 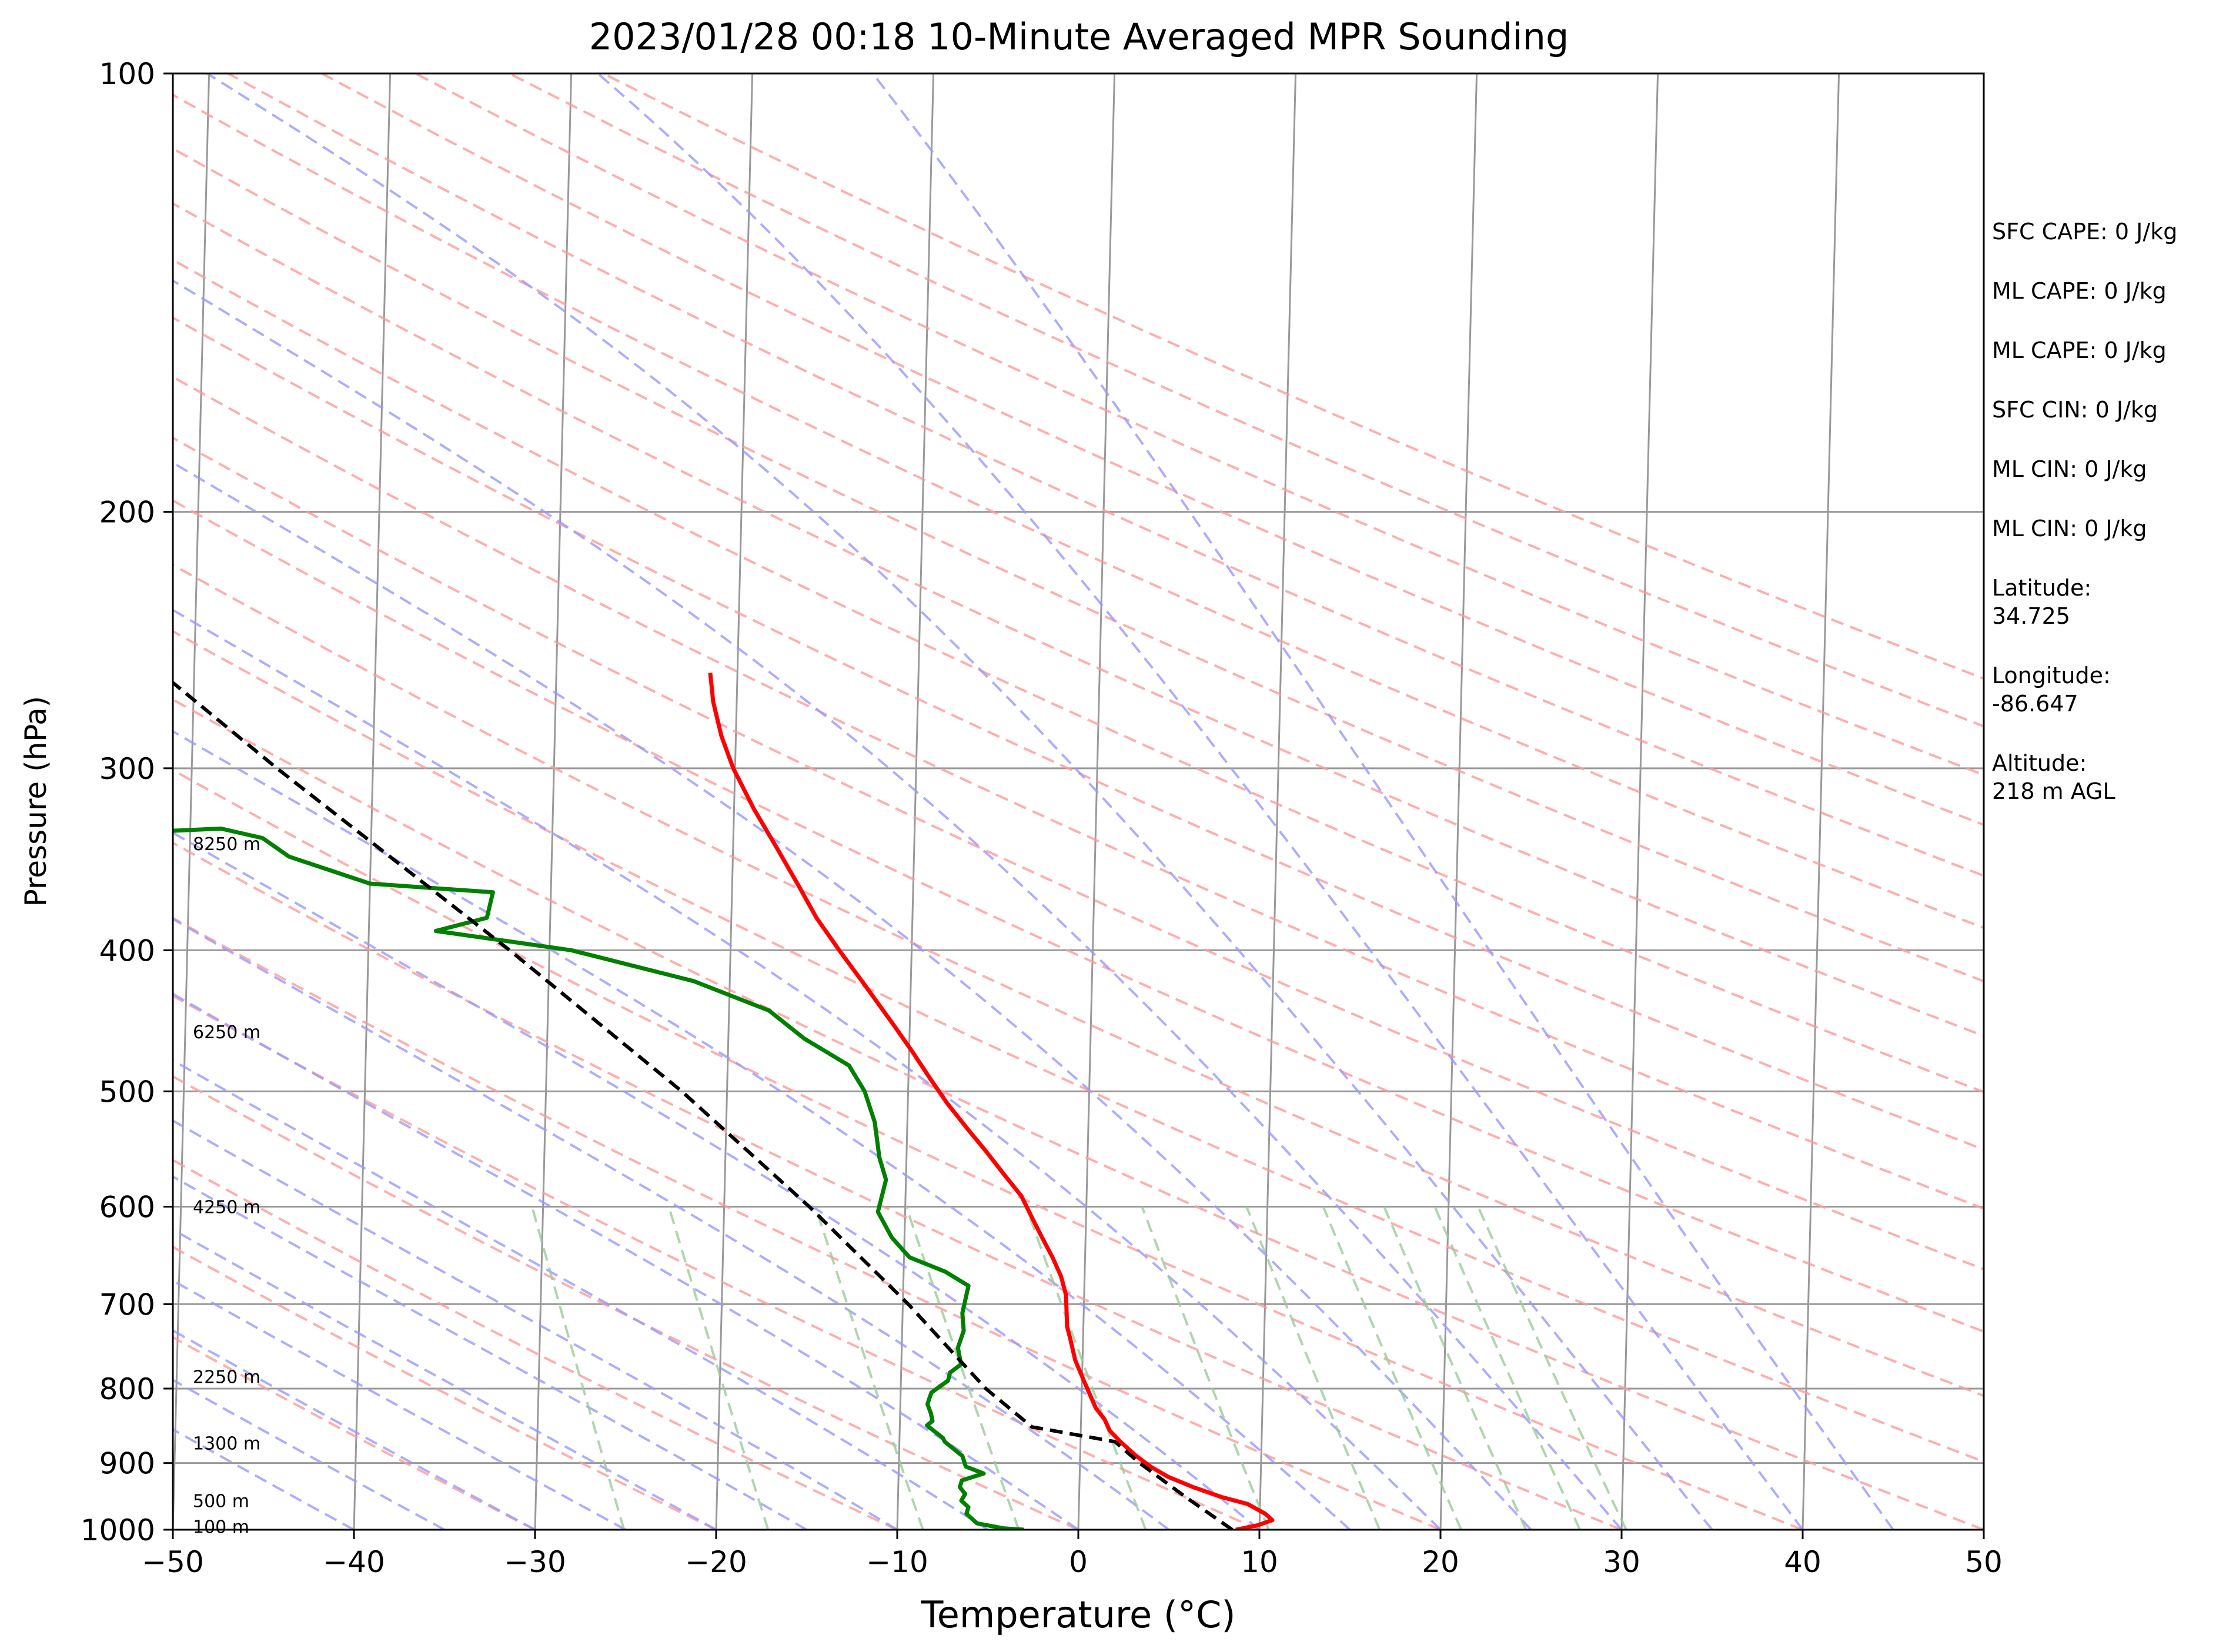 What do you see at coordinates (1984, 1562) in the screenshot?
I see `x-tick-label: 50` at bounding box center [1984, 1562].